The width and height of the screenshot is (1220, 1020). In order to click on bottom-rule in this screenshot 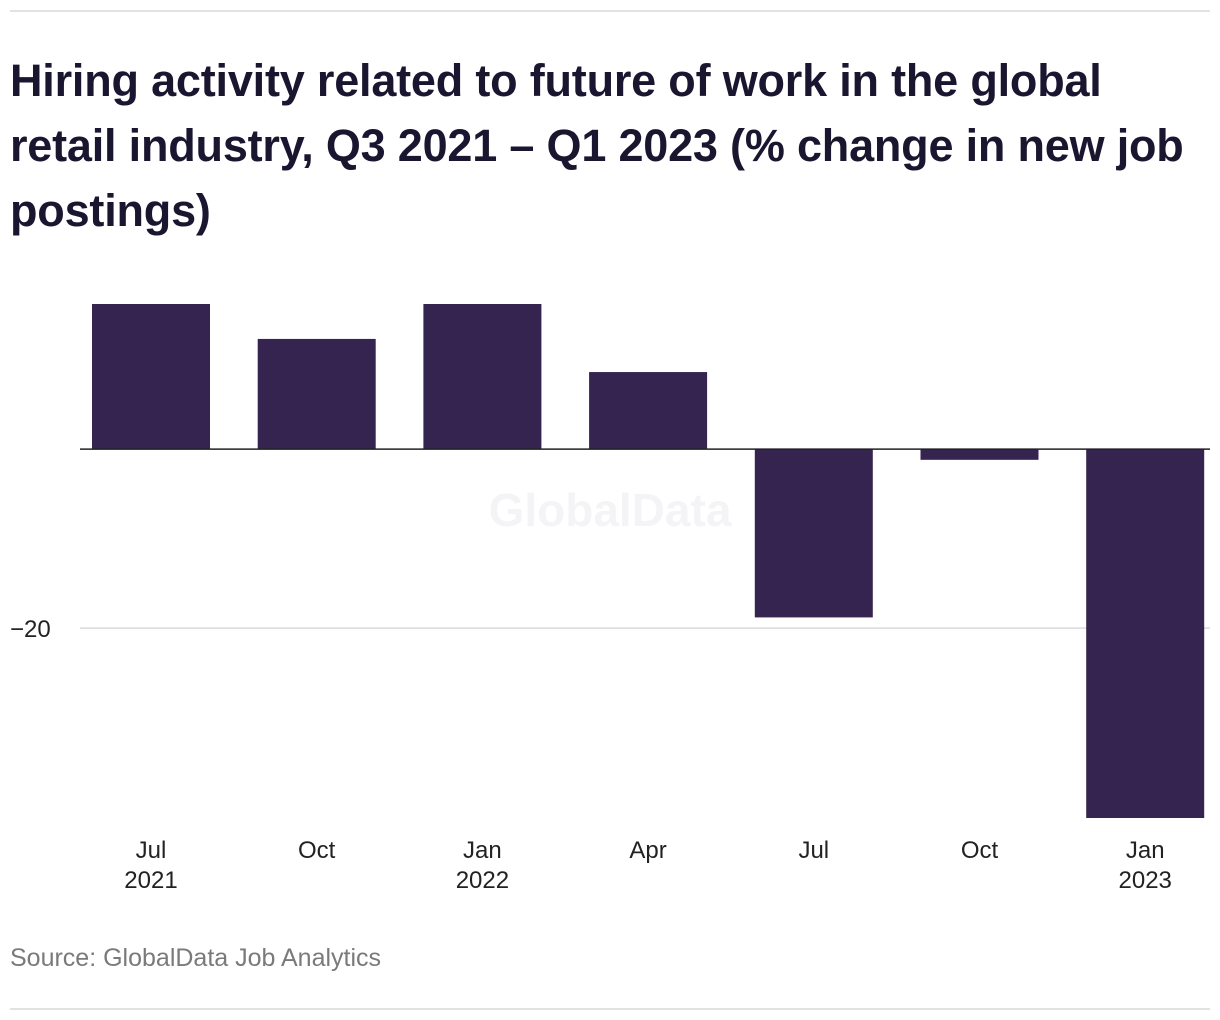, I will do `click(610, 1009)`.